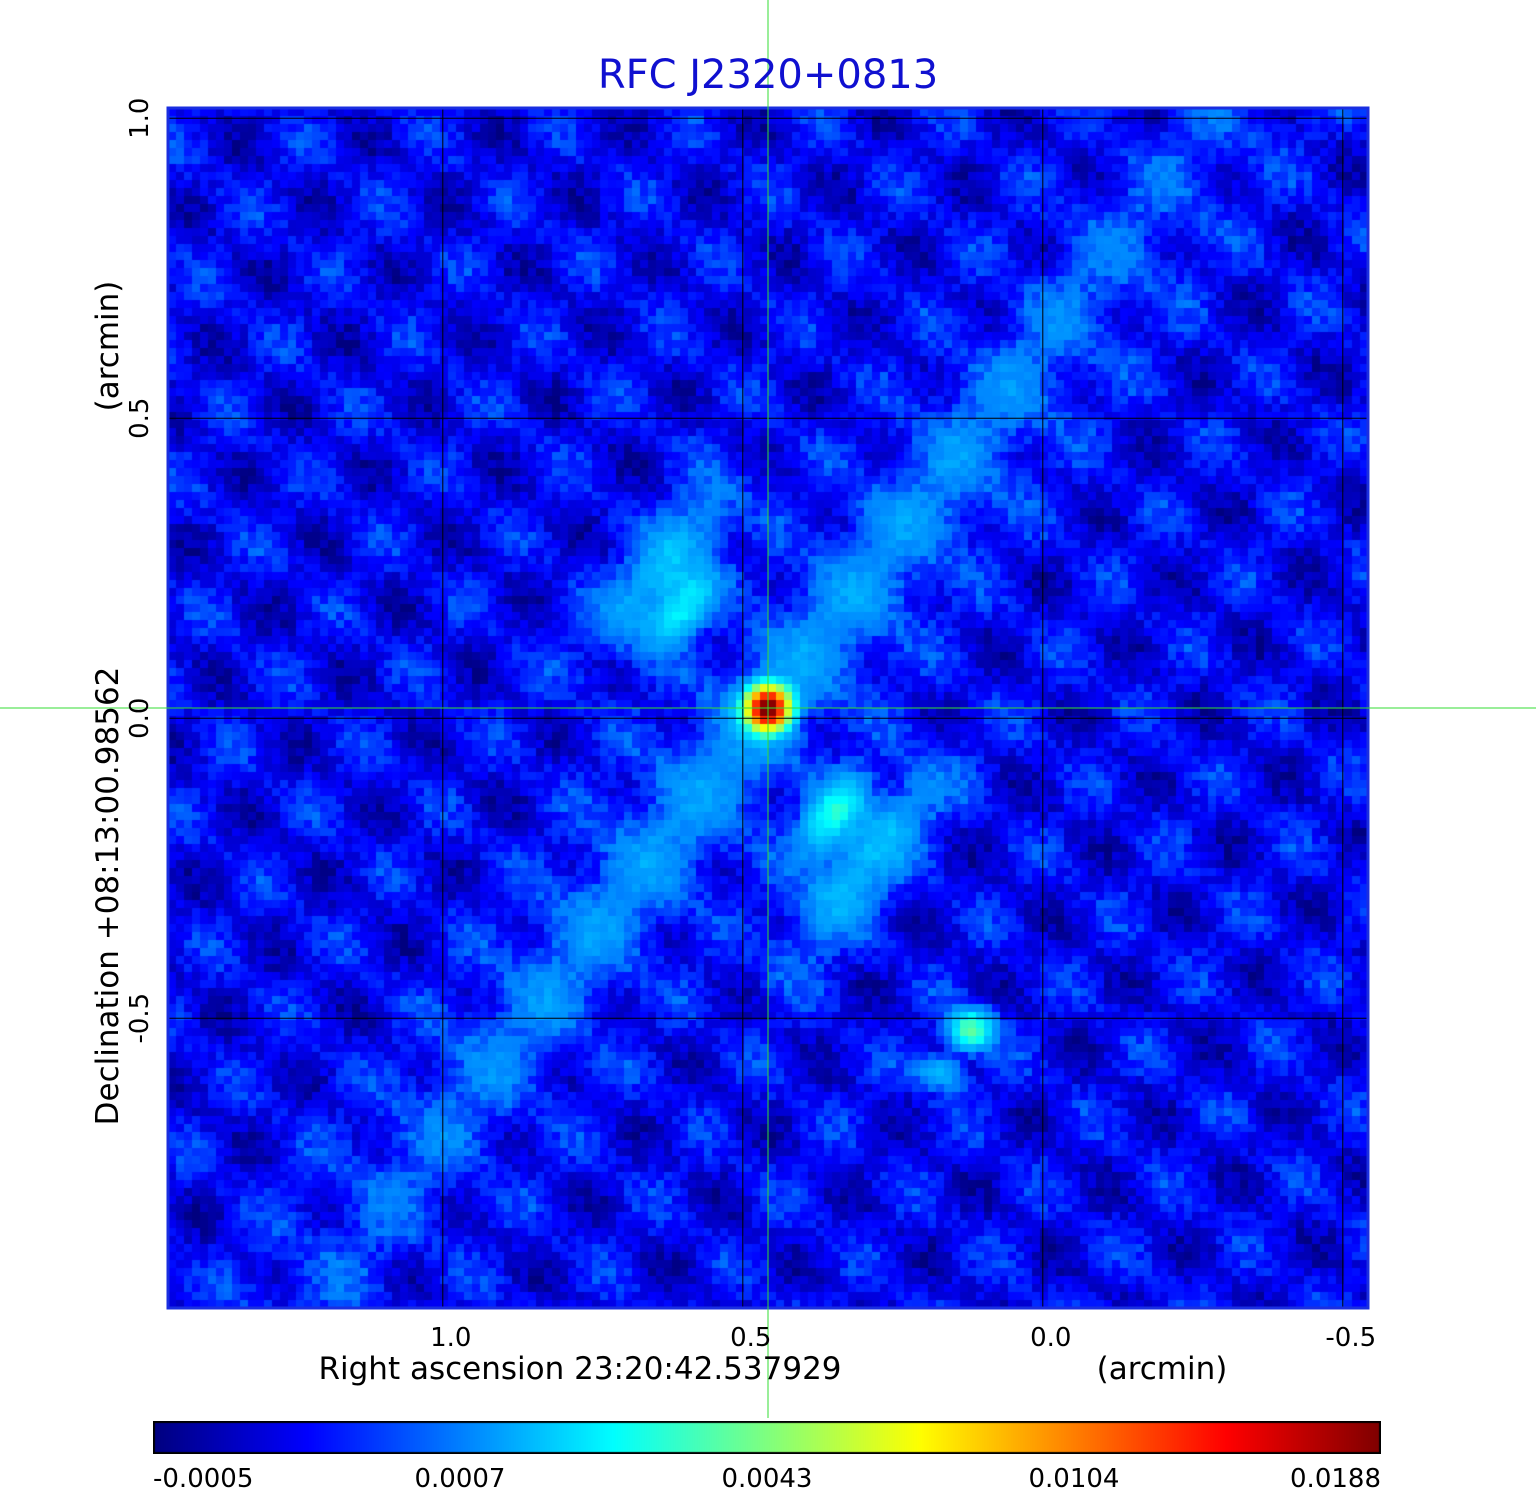 Image resolution: width=1536 pixels, height=1511 pixels. What do you see at coordinates (108, 346) in the screenshot?
I see `y-axis-unit: (arcmin)` at bounding box center [108, 346].